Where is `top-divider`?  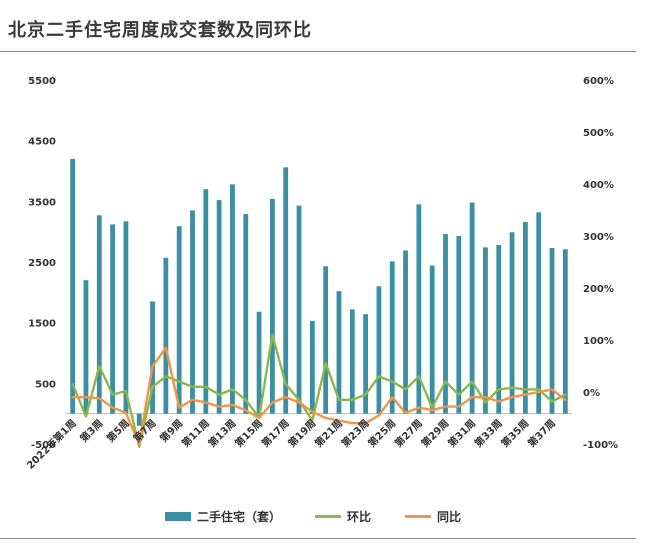
top-divider is located at coordinates (318, 51).